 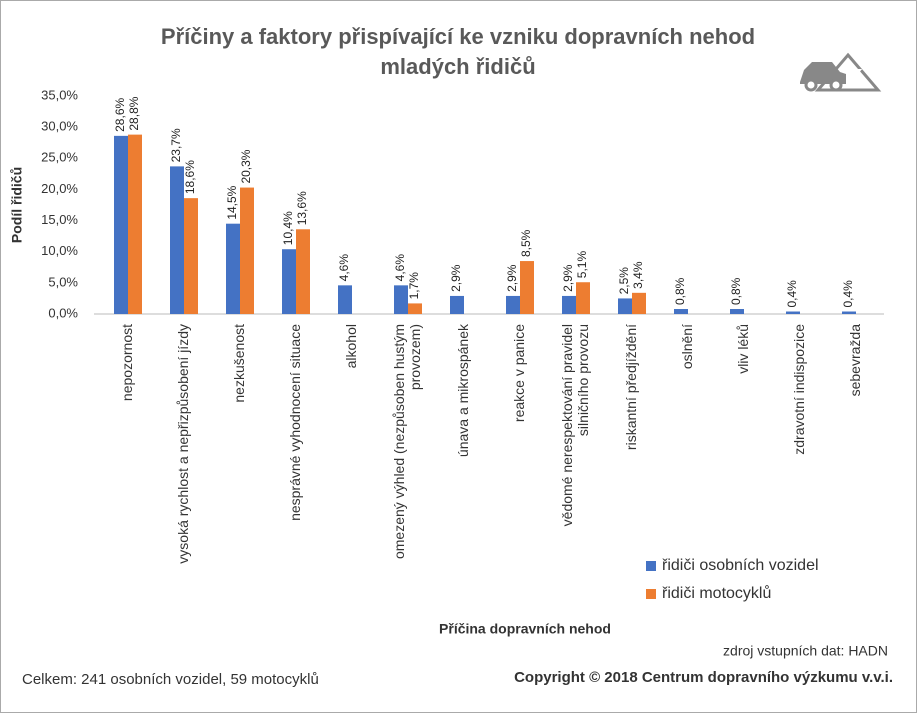 I want to click on value-label: 5,1%, so click(x=582, y=265).